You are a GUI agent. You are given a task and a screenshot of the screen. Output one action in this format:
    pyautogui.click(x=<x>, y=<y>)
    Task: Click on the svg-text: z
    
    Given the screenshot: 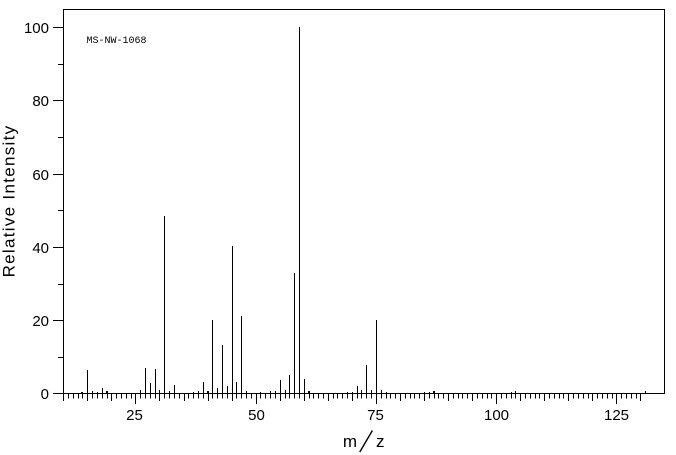 What is the action you would take?
    pyautogui.click(x=380, y=441)
    